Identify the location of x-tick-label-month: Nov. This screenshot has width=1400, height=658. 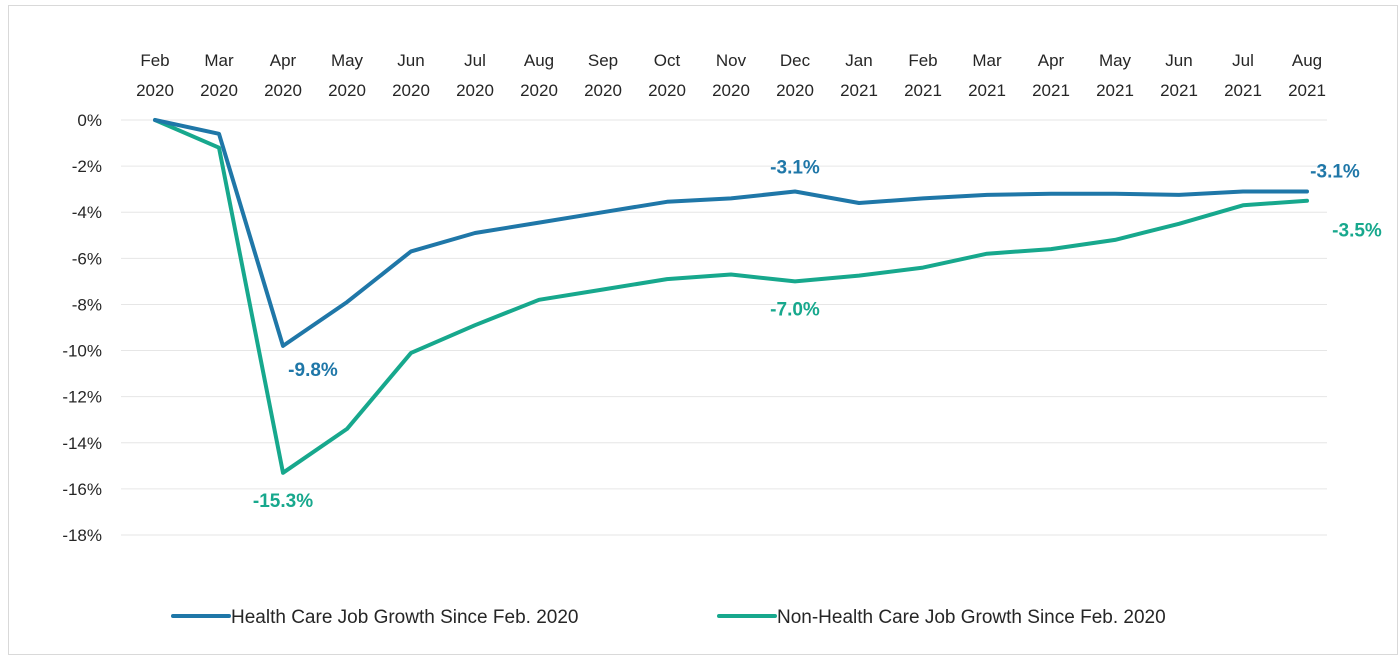
(731, 60).